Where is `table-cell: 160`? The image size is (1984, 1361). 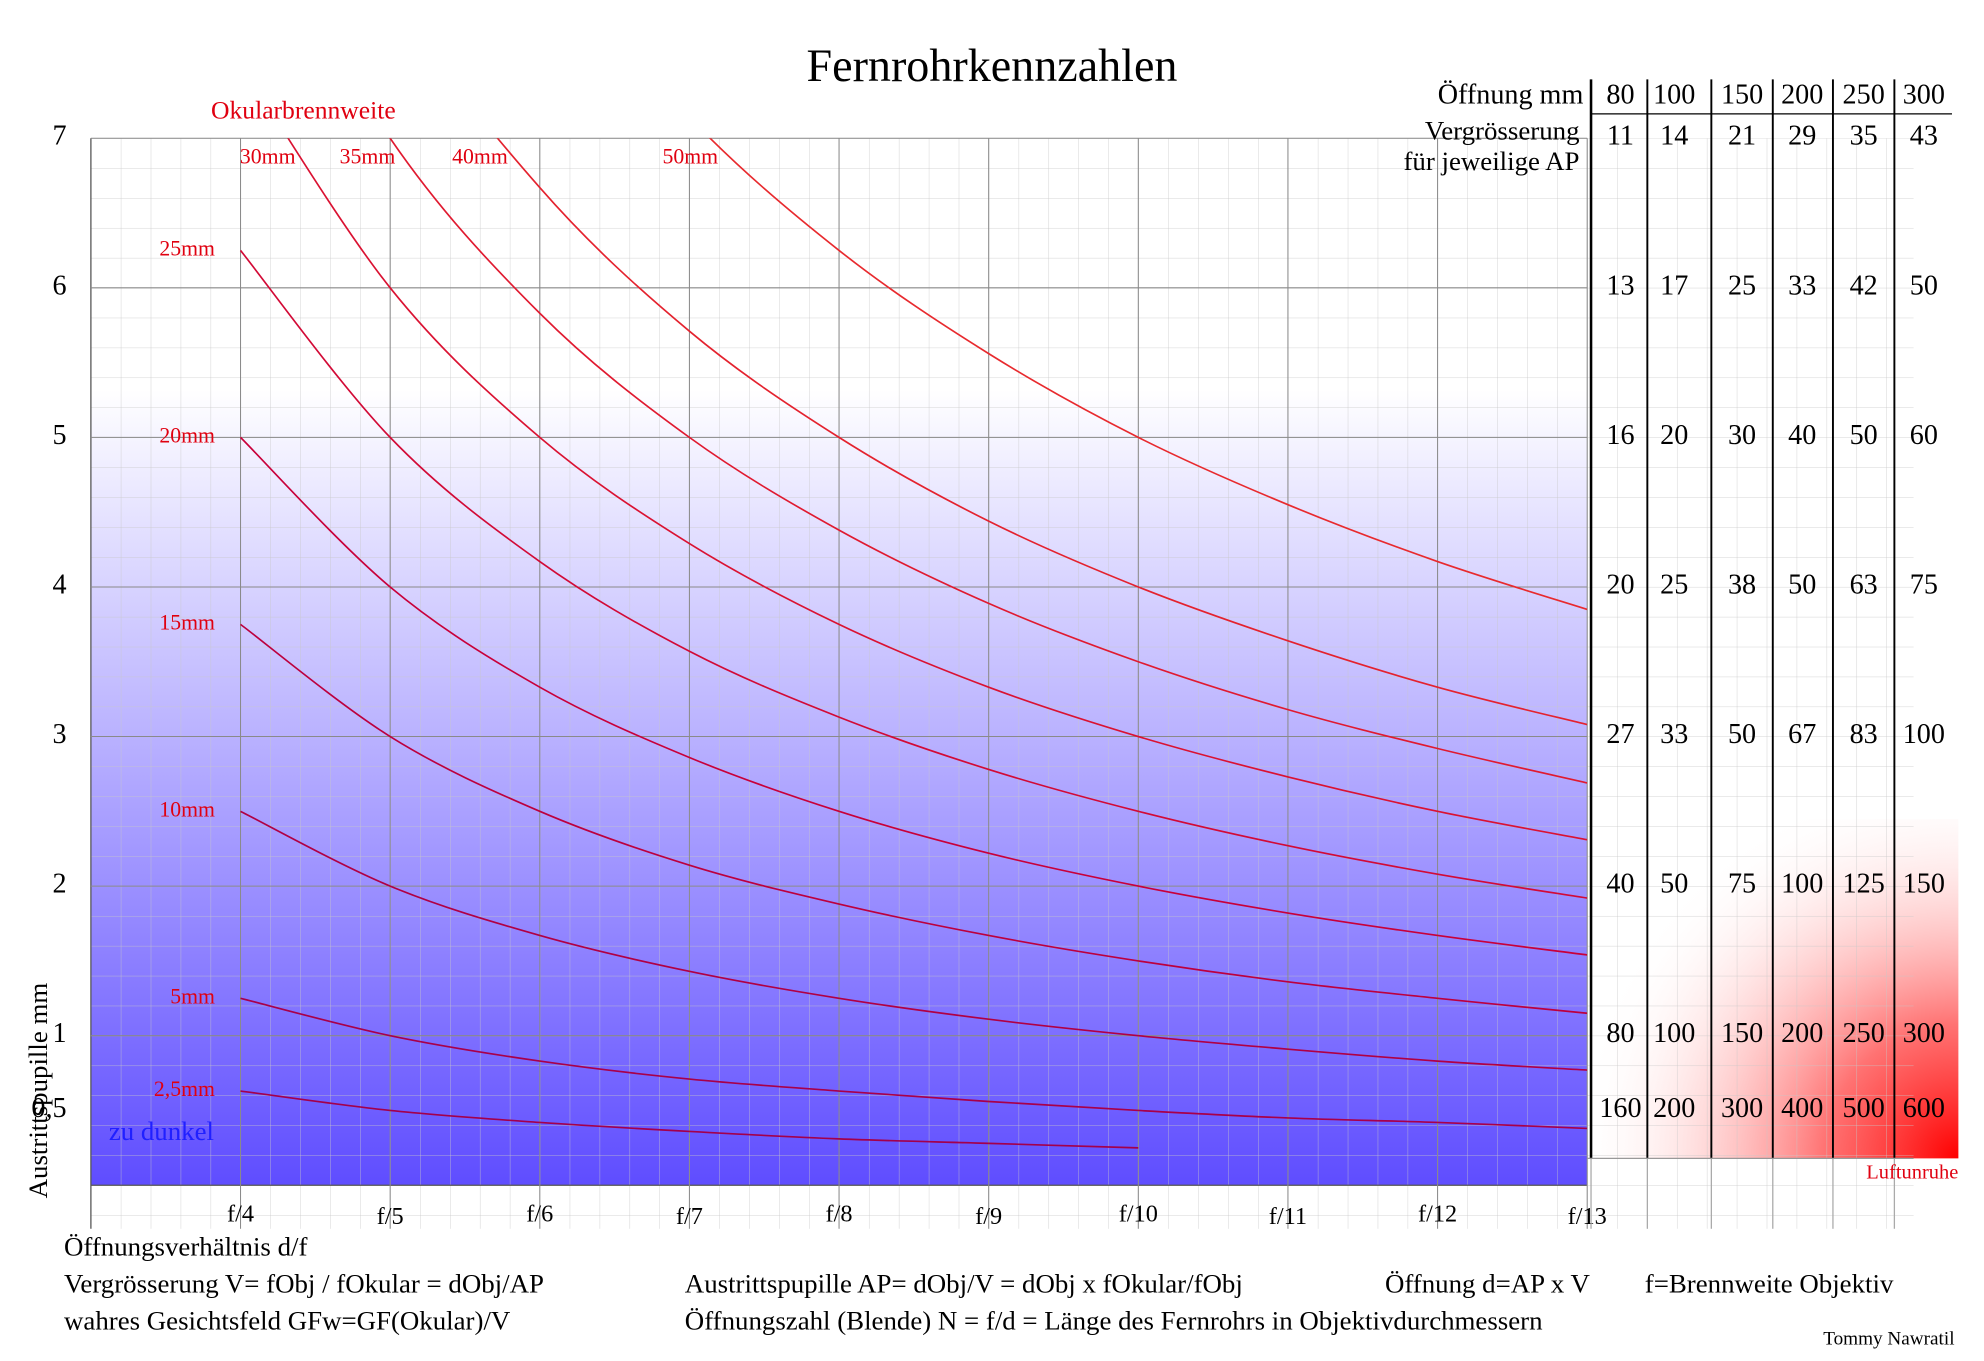
table-cell: 160 is located at coordinates (1620, 1108).